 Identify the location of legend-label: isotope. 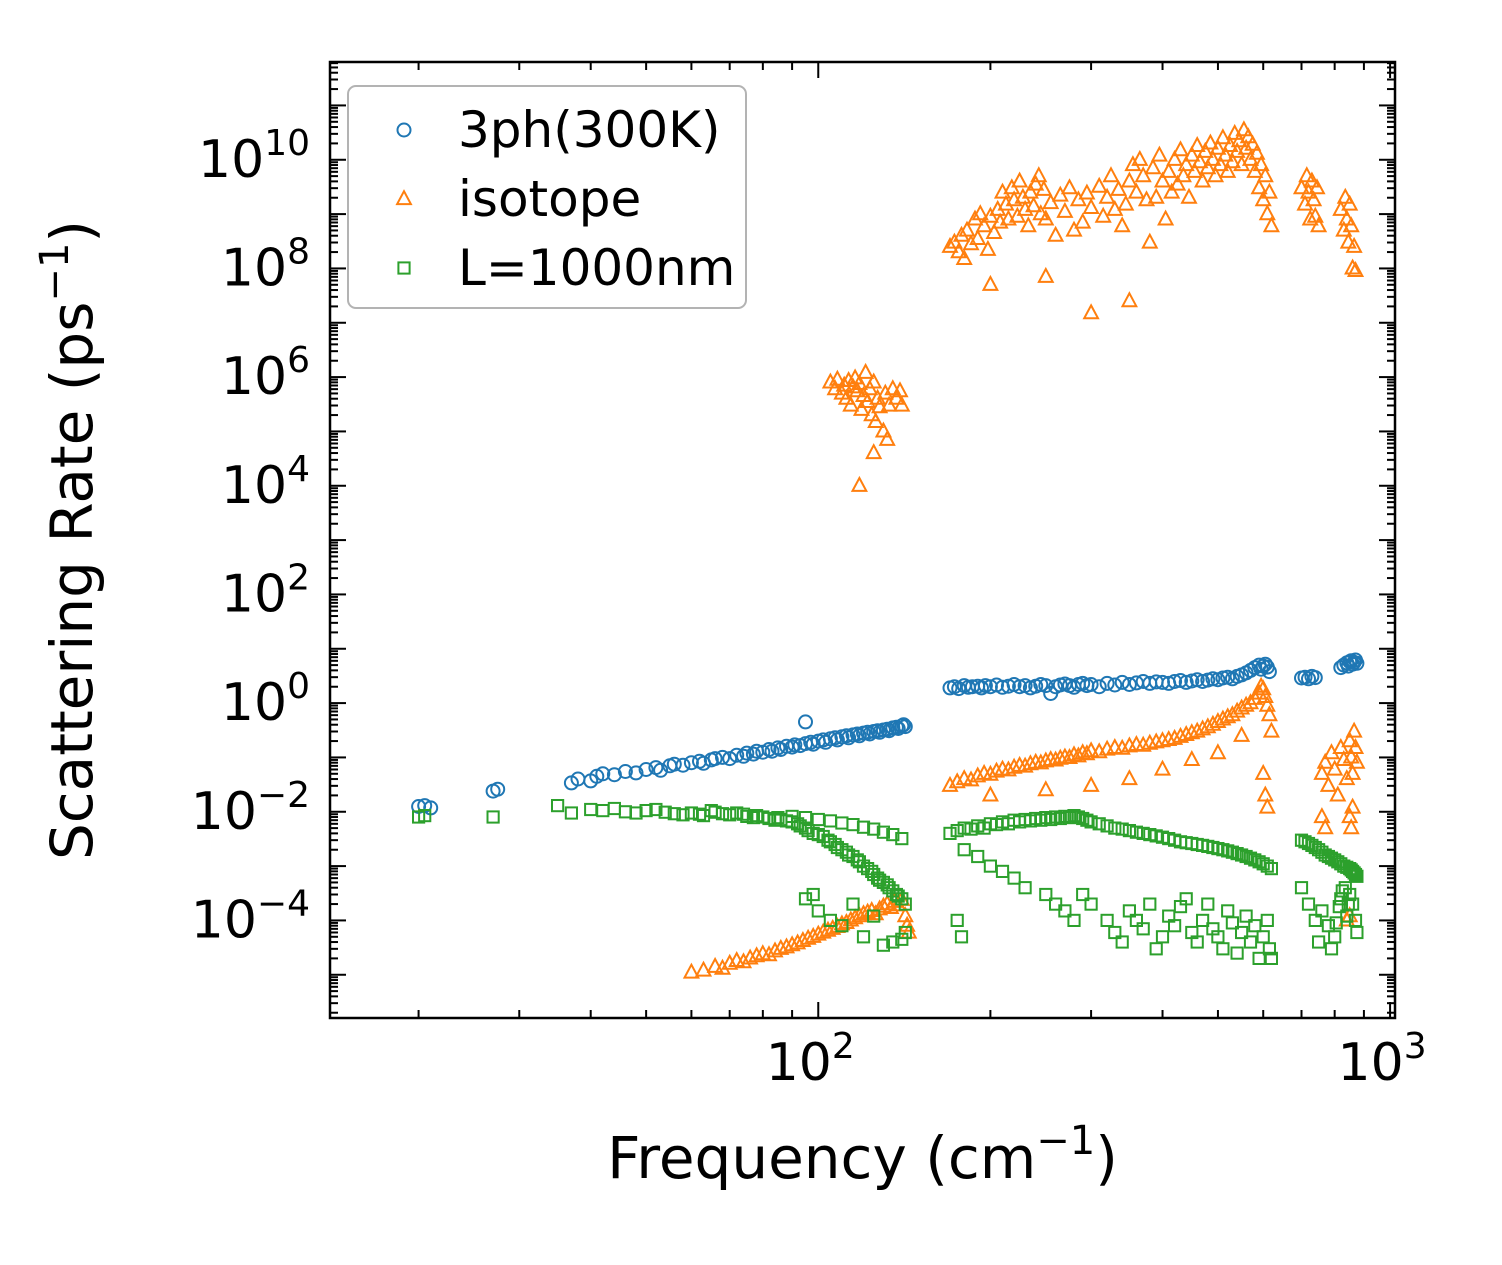
(549, 199).